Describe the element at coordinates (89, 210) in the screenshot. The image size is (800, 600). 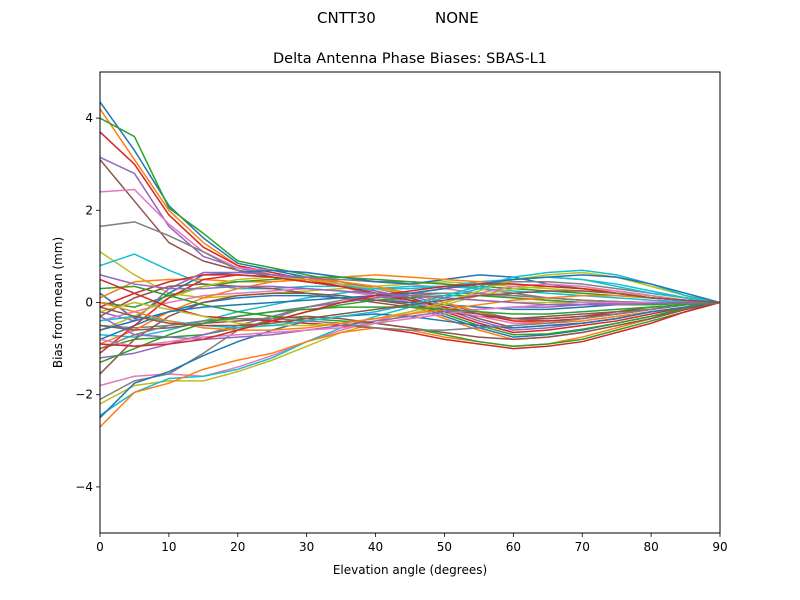
I see `y-tick-label: 2` at that location.